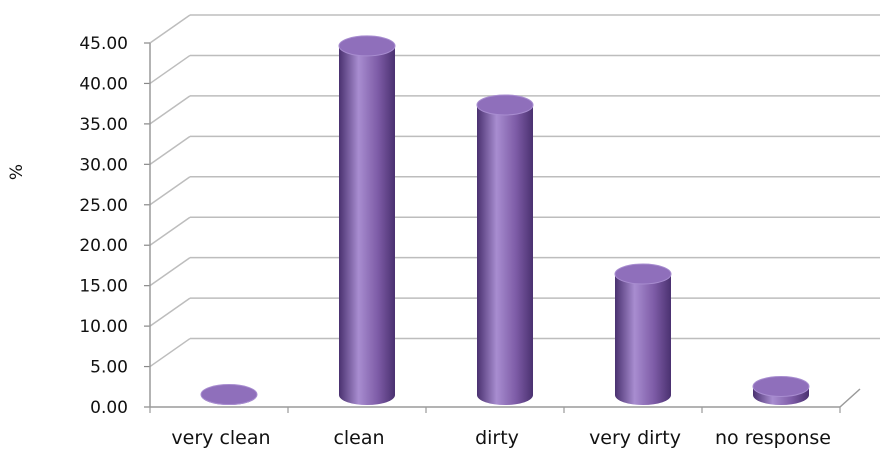  What do you see at coordinates (103, 327) in the screenshot?
I see `y-tick-label: 10.00` at bounding box center [103, 327].